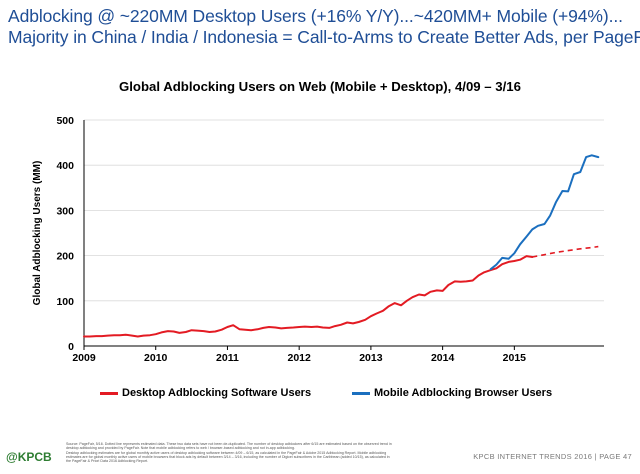  I want to click on y-tick-label: 400, so click(65, 166).